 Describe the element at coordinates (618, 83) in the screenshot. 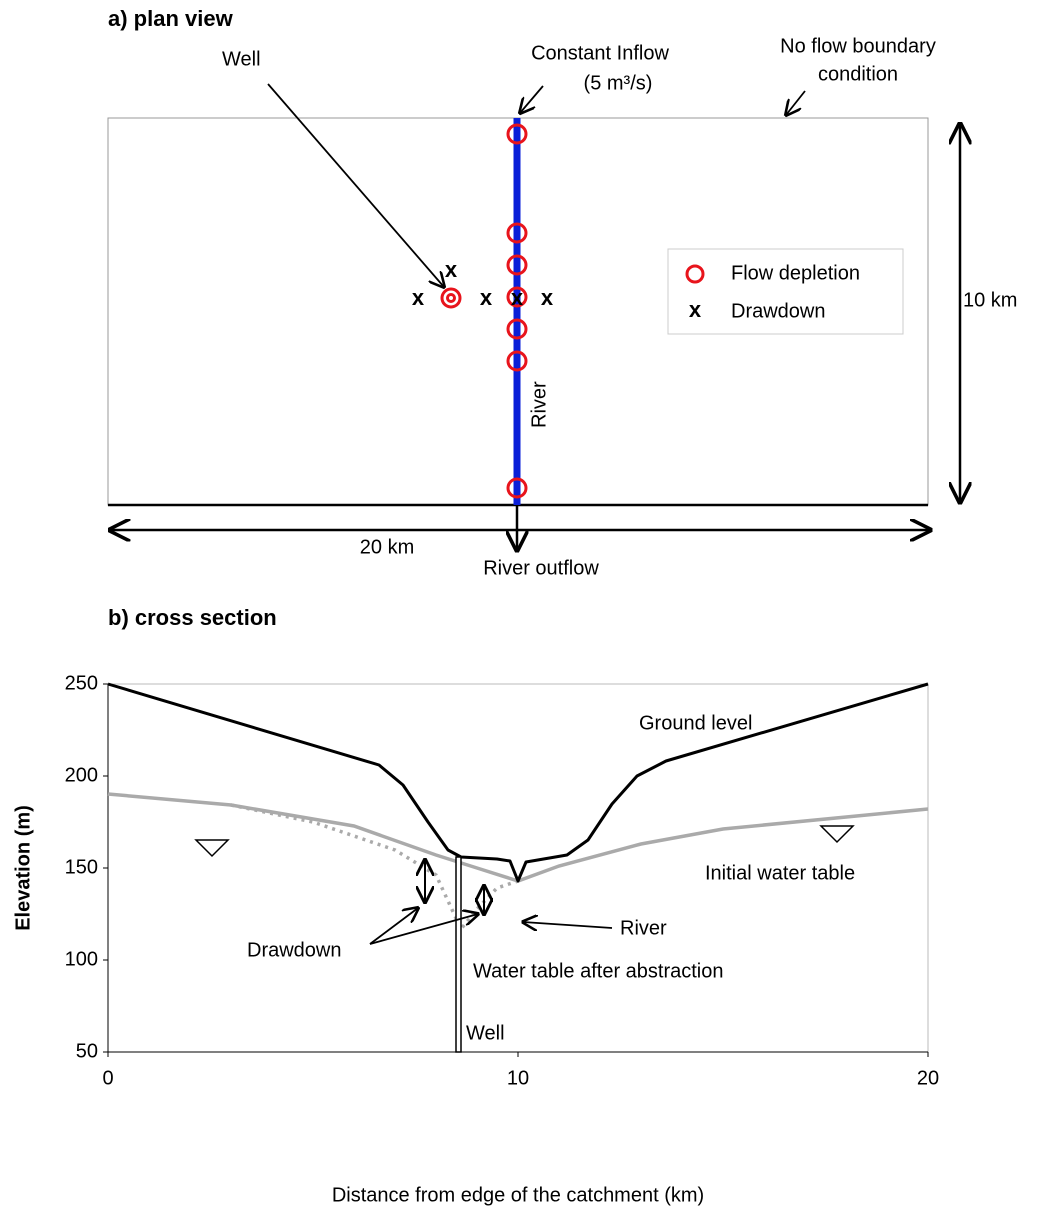

I see `inflow-rate: (5 m³/s)` at that location.